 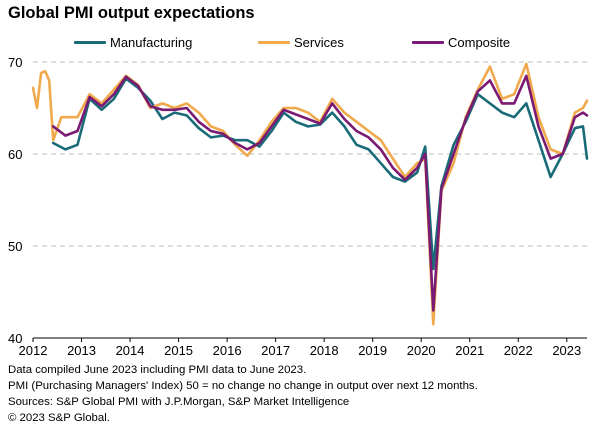 What do you see at coordinates (15, 62) in the screenshot?
I see `y-tick-label: 70` at bounding box center [15, 62].